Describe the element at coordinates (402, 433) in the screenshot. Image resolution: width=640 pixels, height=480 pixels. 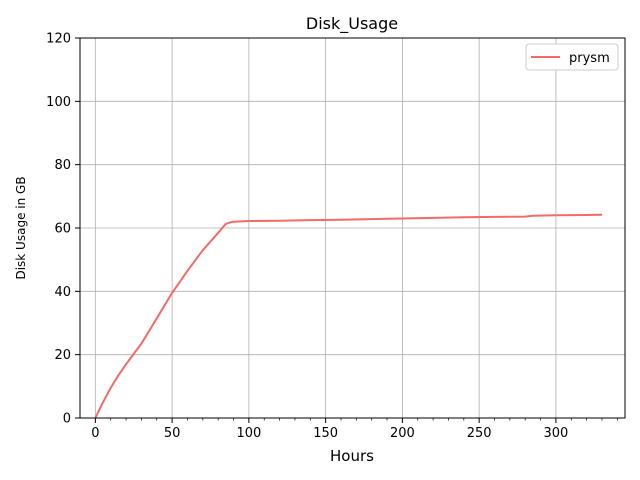
I see `x-tick-label: 200` at that location.